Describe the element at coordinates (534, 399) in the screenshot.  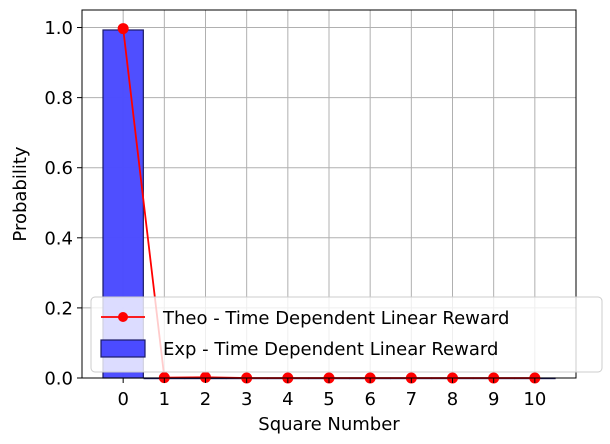
I see `x-tick-label-10: 10` at that location.